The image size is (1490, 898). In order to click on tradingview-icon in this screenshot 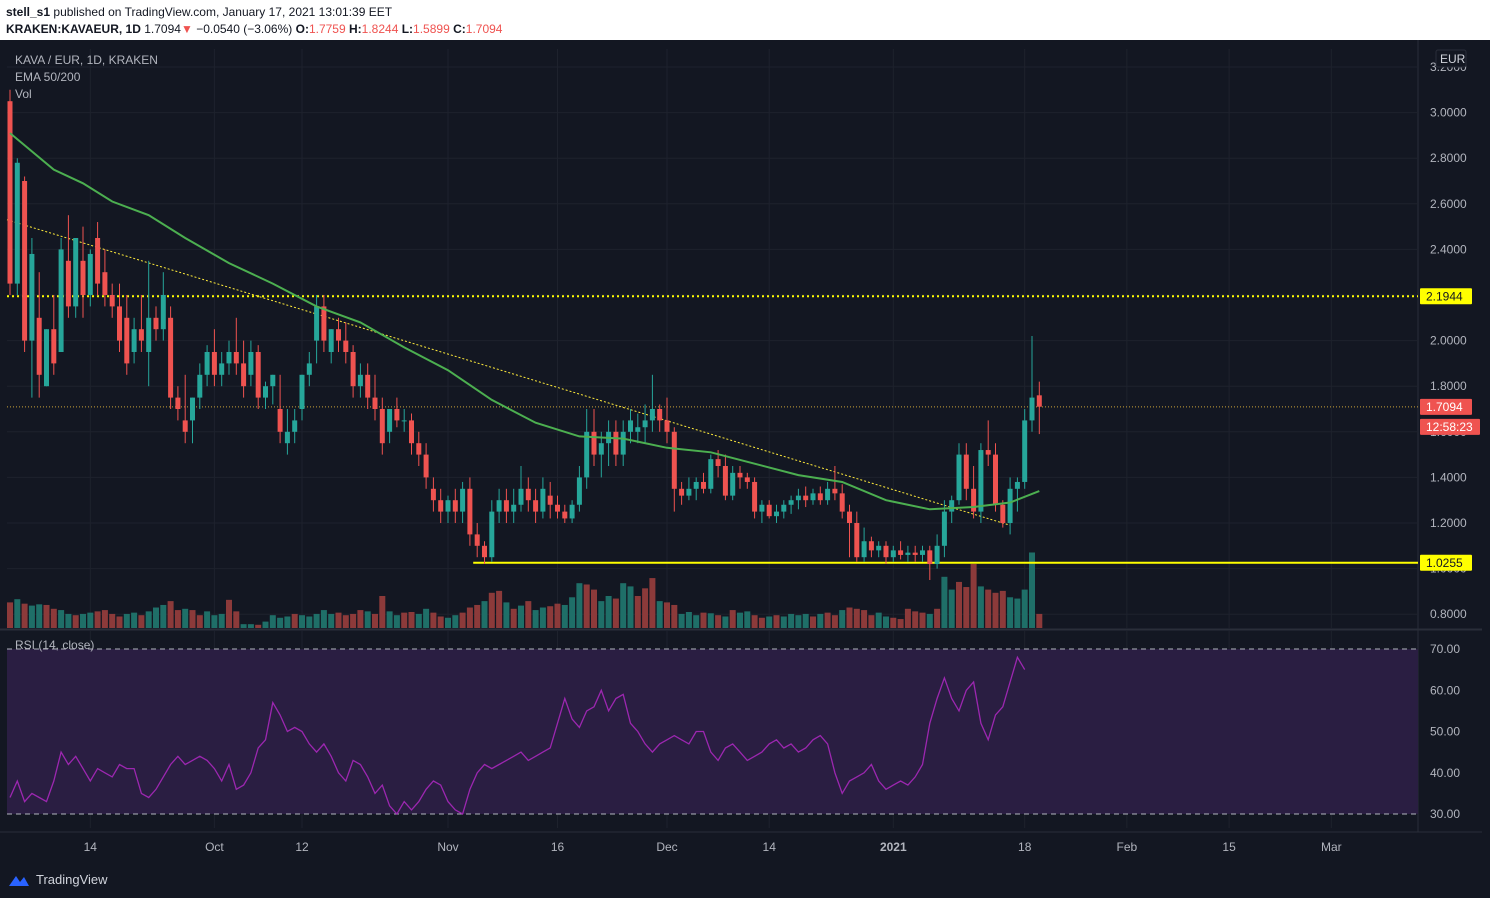, I will do `click(19, 880)`.